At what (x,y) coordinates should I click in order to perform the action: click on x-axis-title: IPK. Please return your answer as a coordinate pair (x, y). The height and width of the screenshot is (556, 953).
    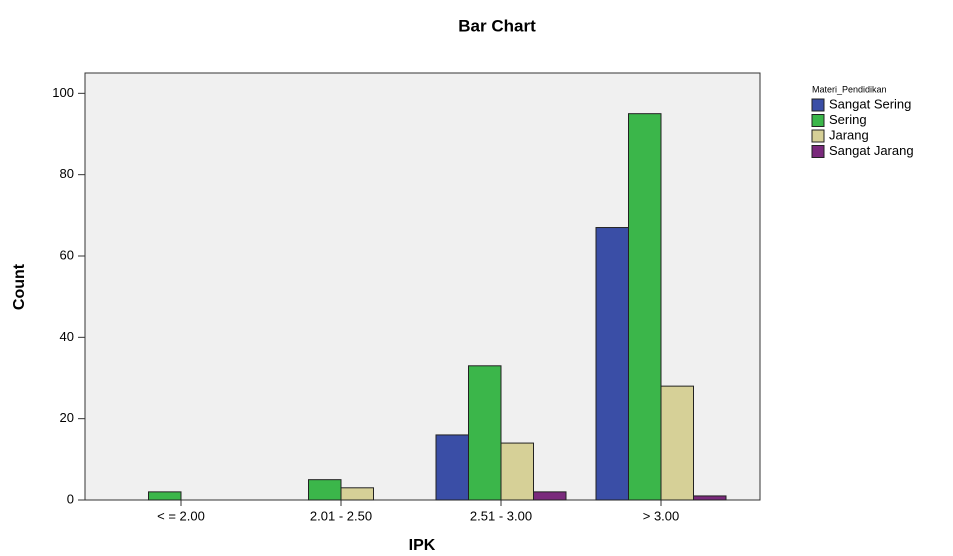
    Looking at the image, I should click on (422, 545).